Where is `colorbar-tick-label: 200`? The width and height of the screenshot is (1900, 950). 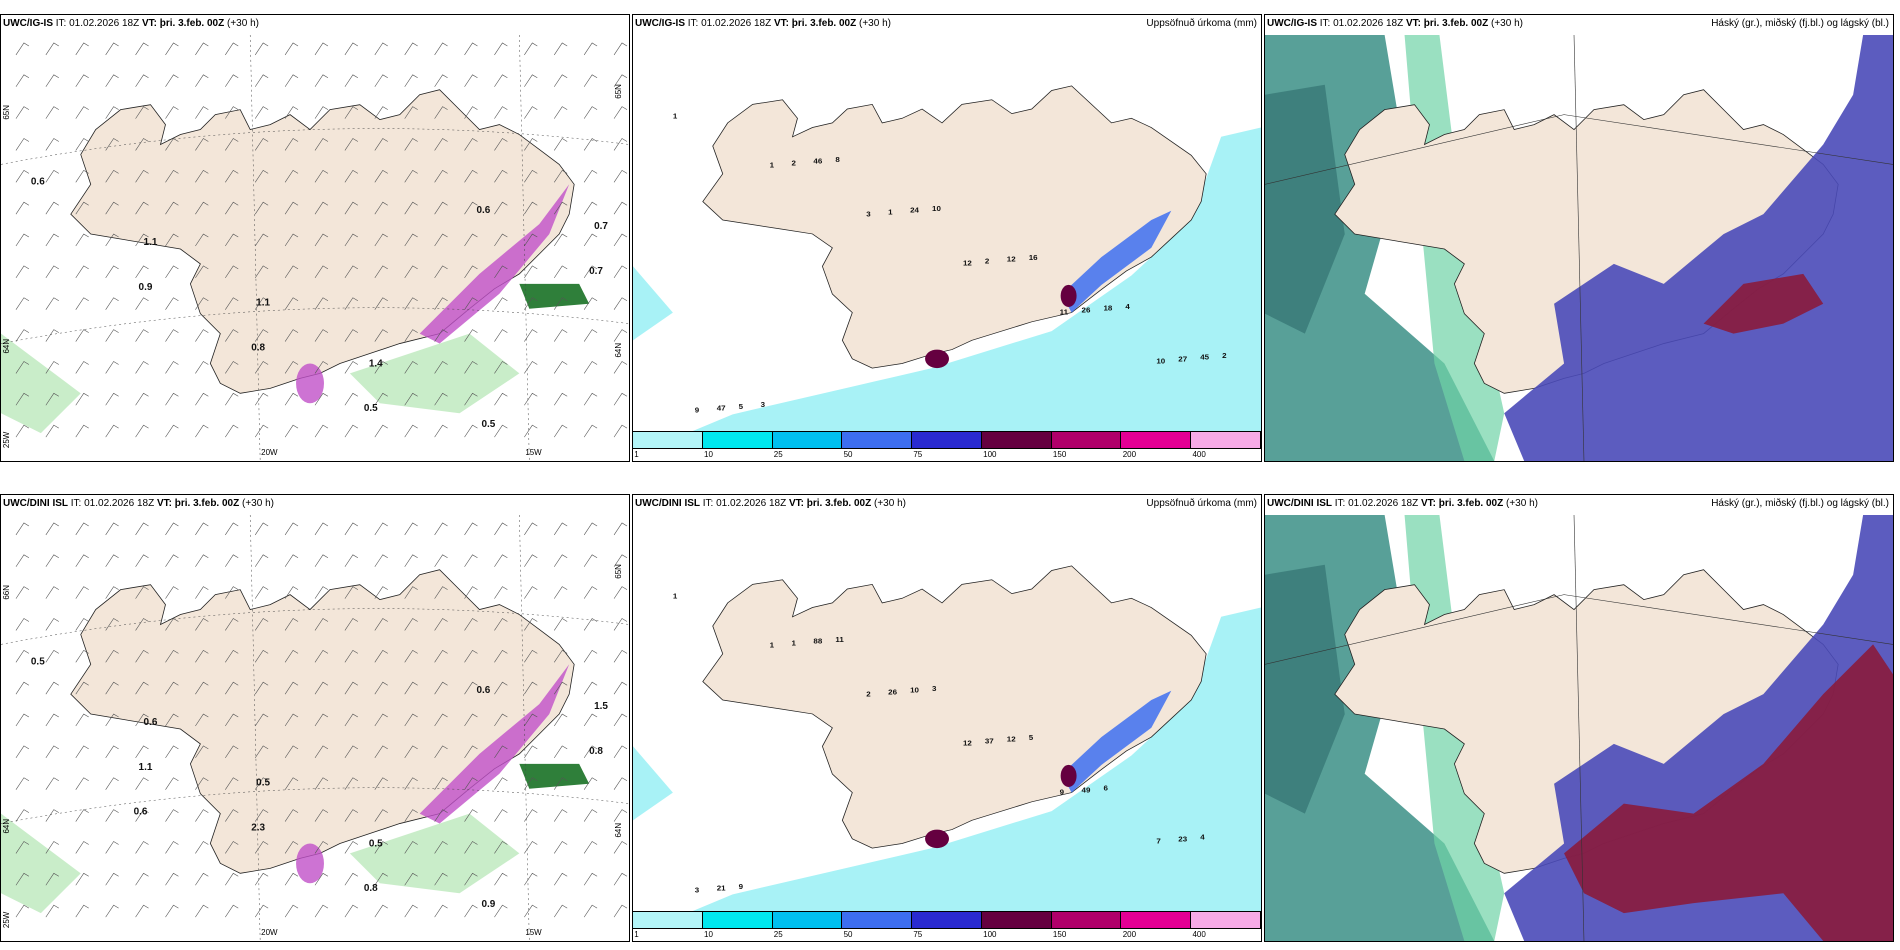
colorbar-tick-label: 200 is located at coordinates (1129, 934).